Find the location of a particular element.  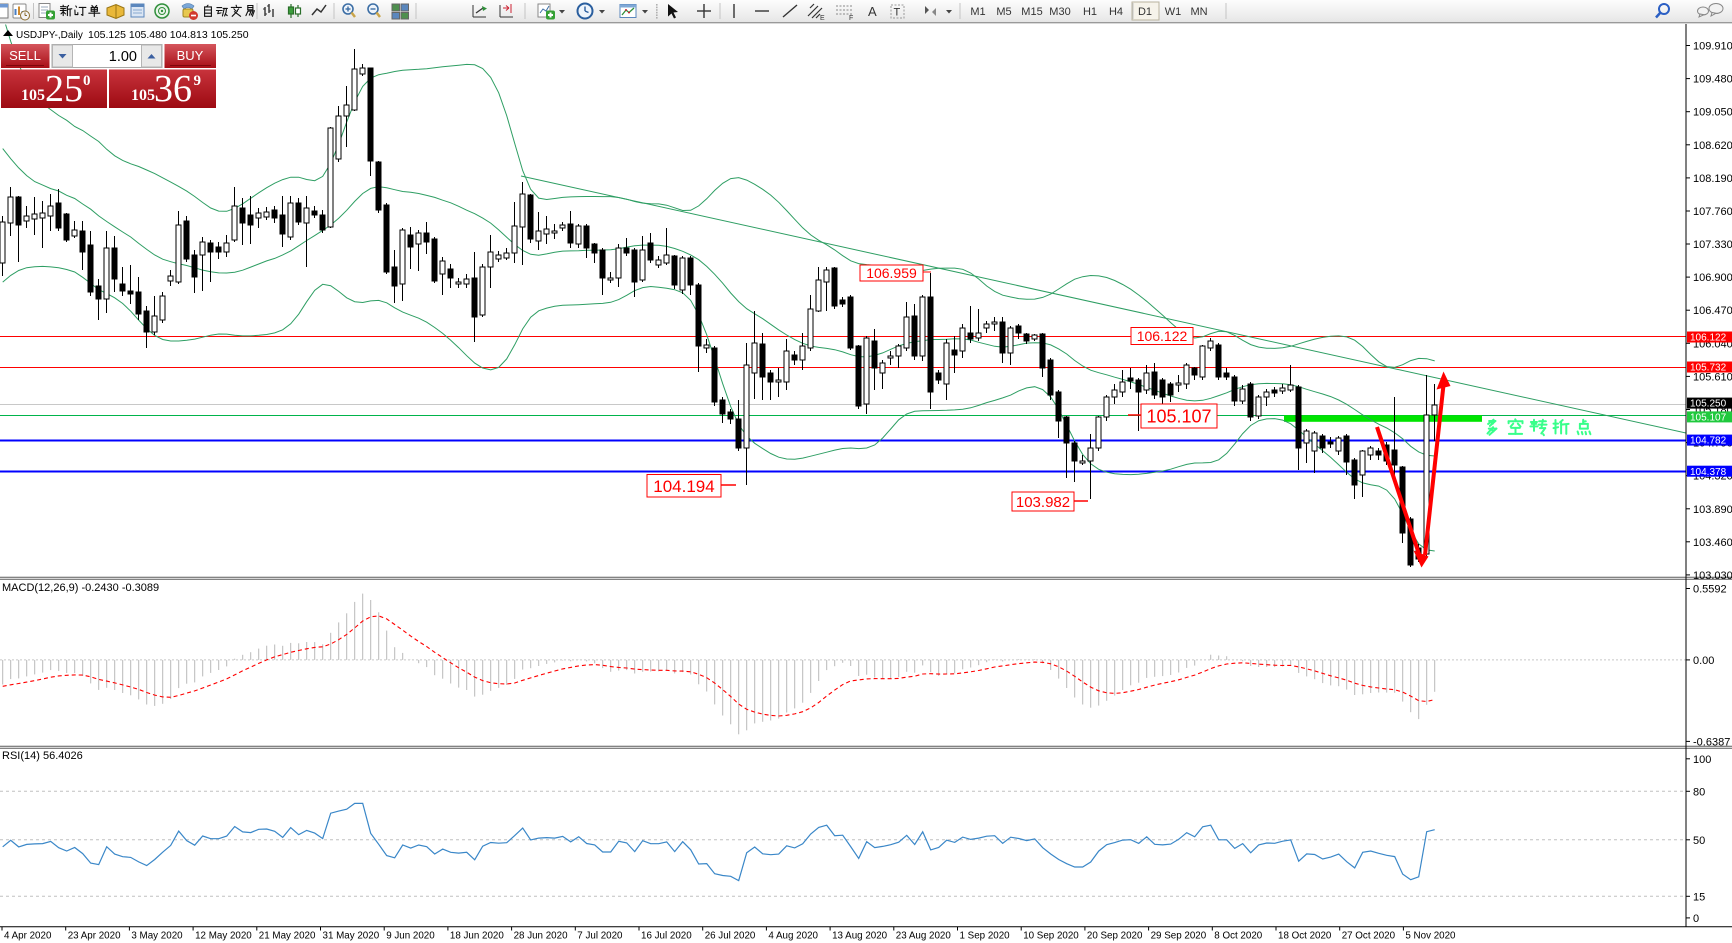

svg-text: 28 Jun 2020 is located at coordinates (541, 936).